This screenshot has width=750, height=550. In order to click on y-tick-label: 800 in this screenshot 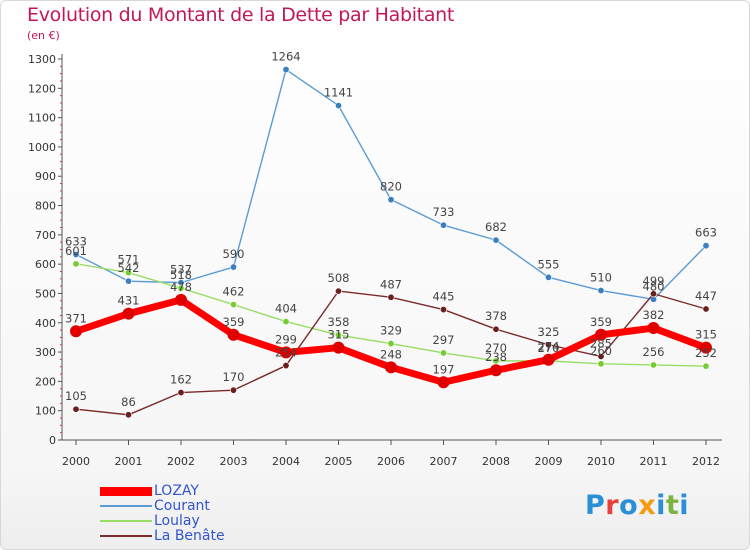, I will do `click(45, 206)`.